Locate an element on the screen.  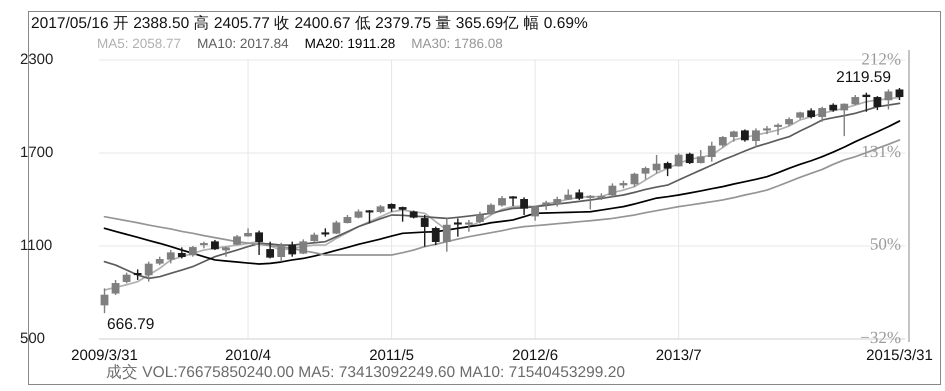
annotation: 666.79 is located at coordinates (130, 324).